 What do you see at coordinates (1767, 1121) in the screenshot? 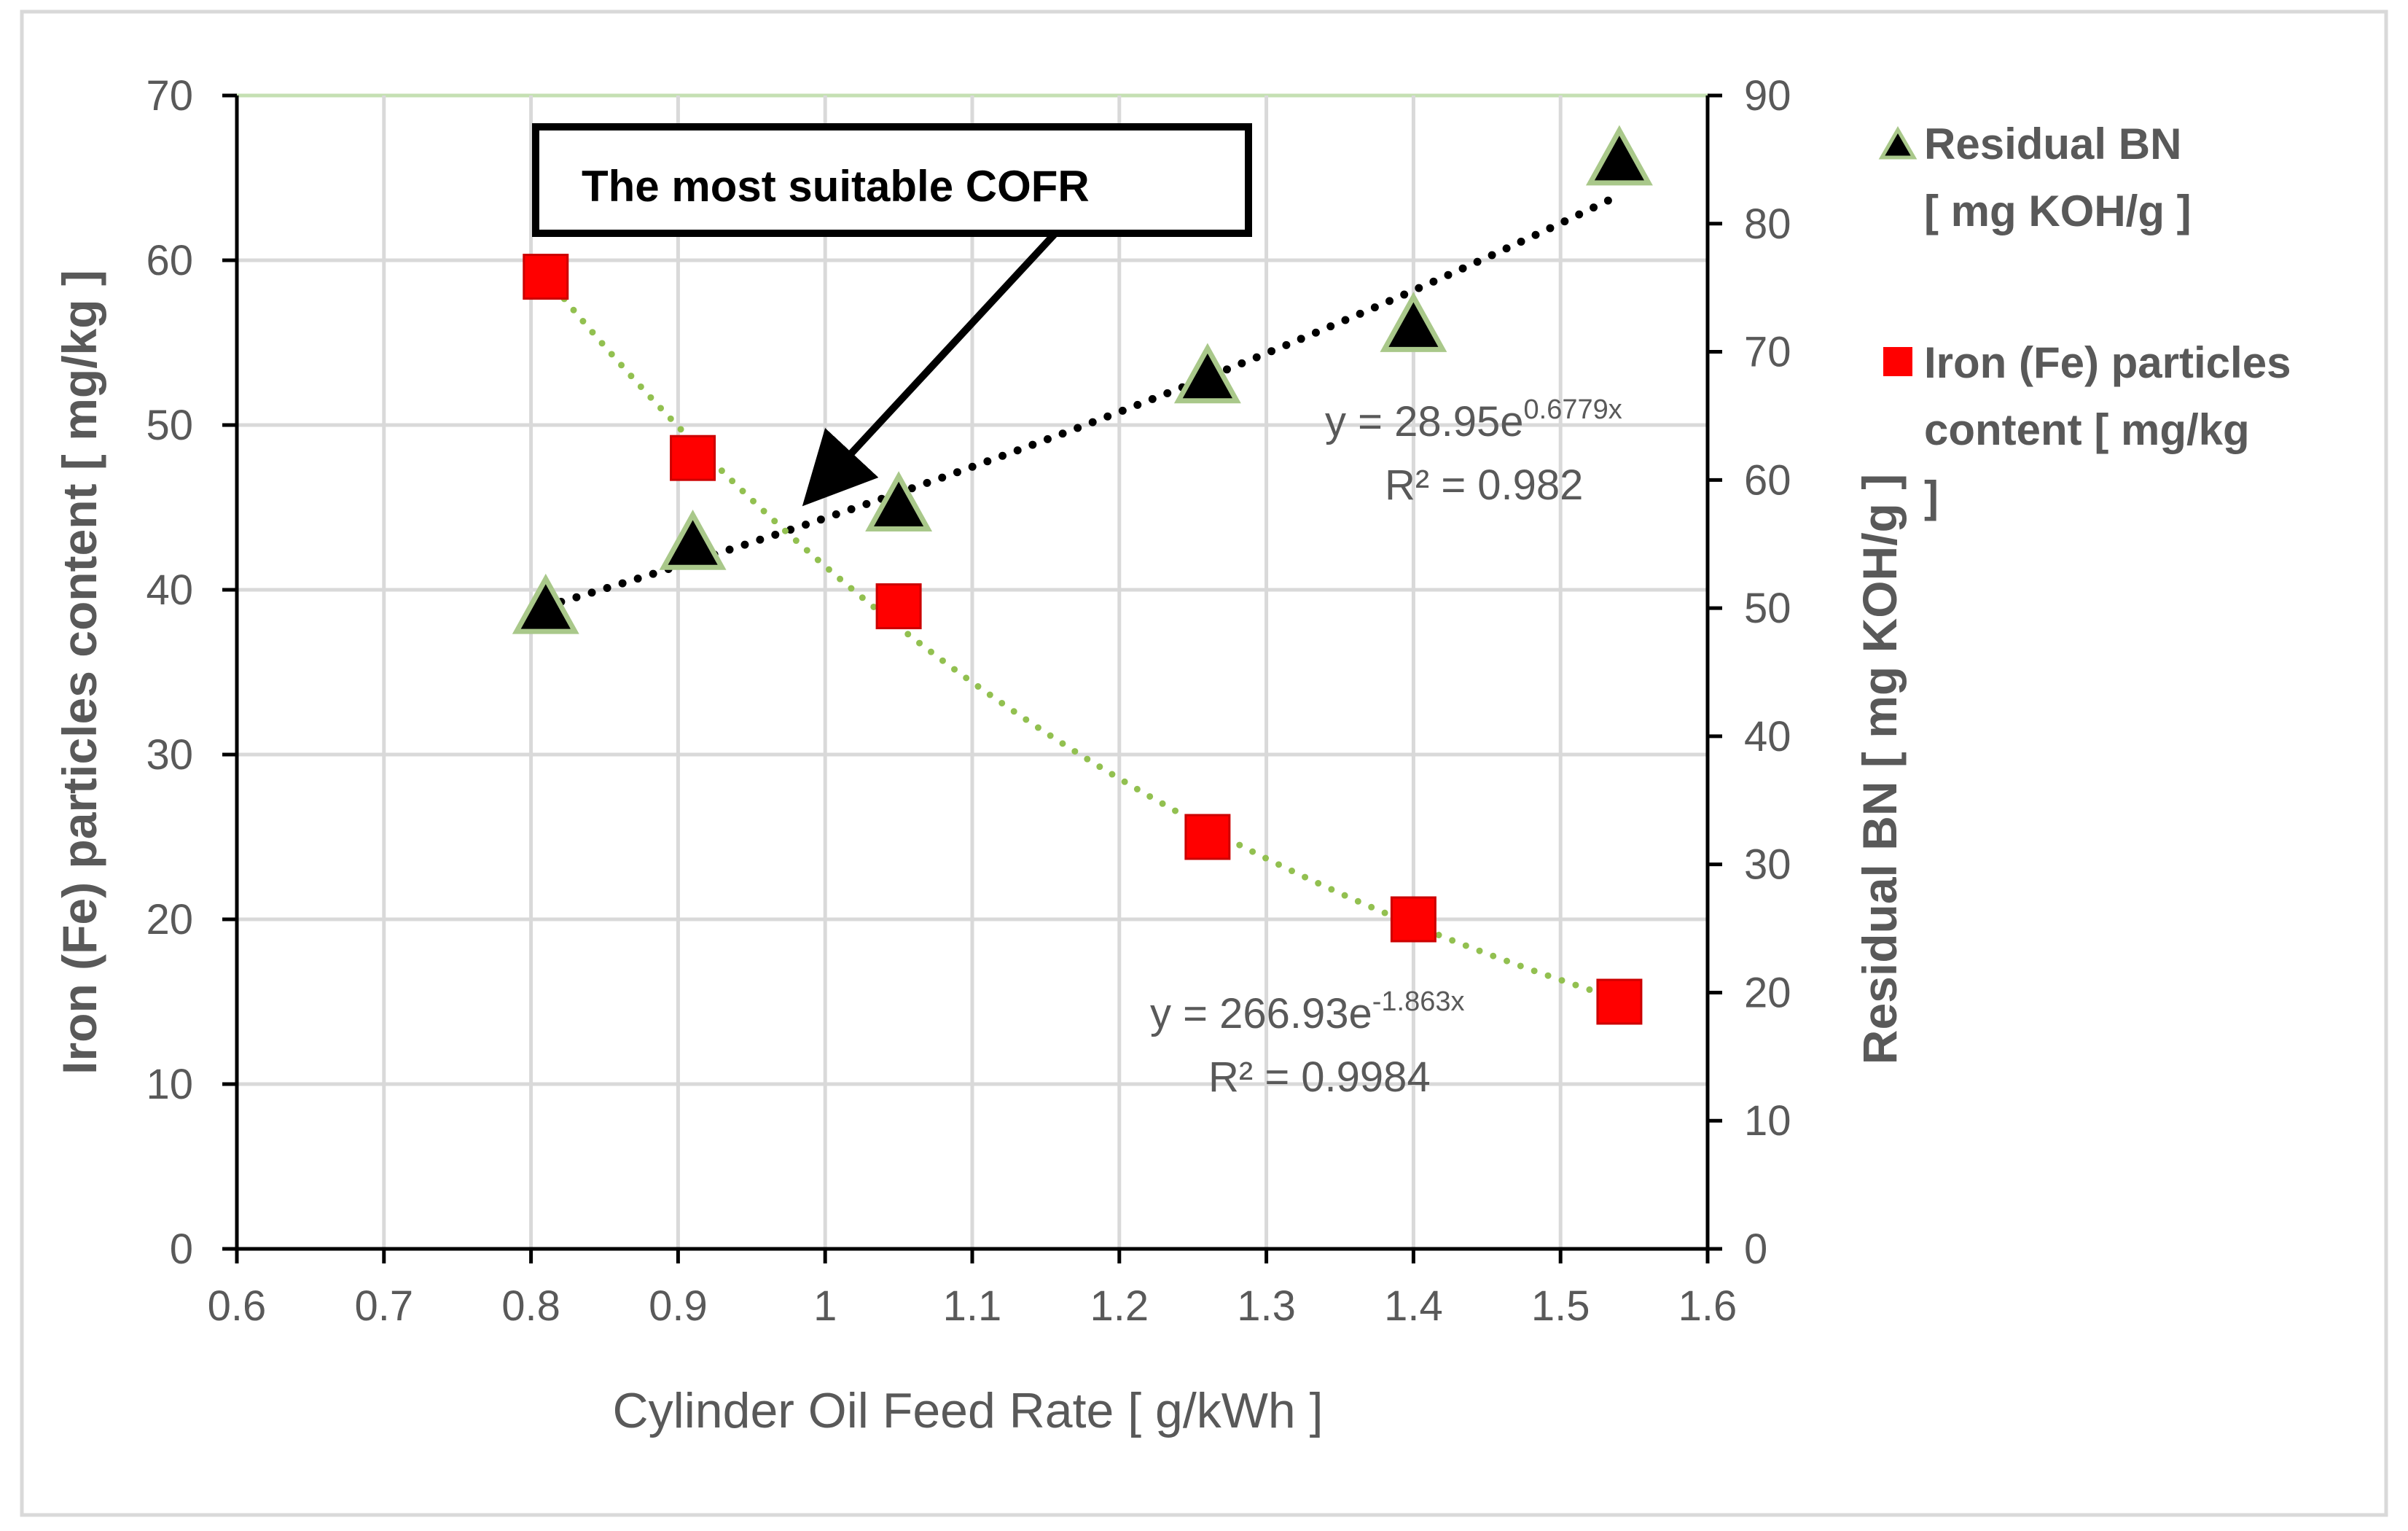
I see `y-right-tick-label: 10` at bounding box center [1767, 1121].